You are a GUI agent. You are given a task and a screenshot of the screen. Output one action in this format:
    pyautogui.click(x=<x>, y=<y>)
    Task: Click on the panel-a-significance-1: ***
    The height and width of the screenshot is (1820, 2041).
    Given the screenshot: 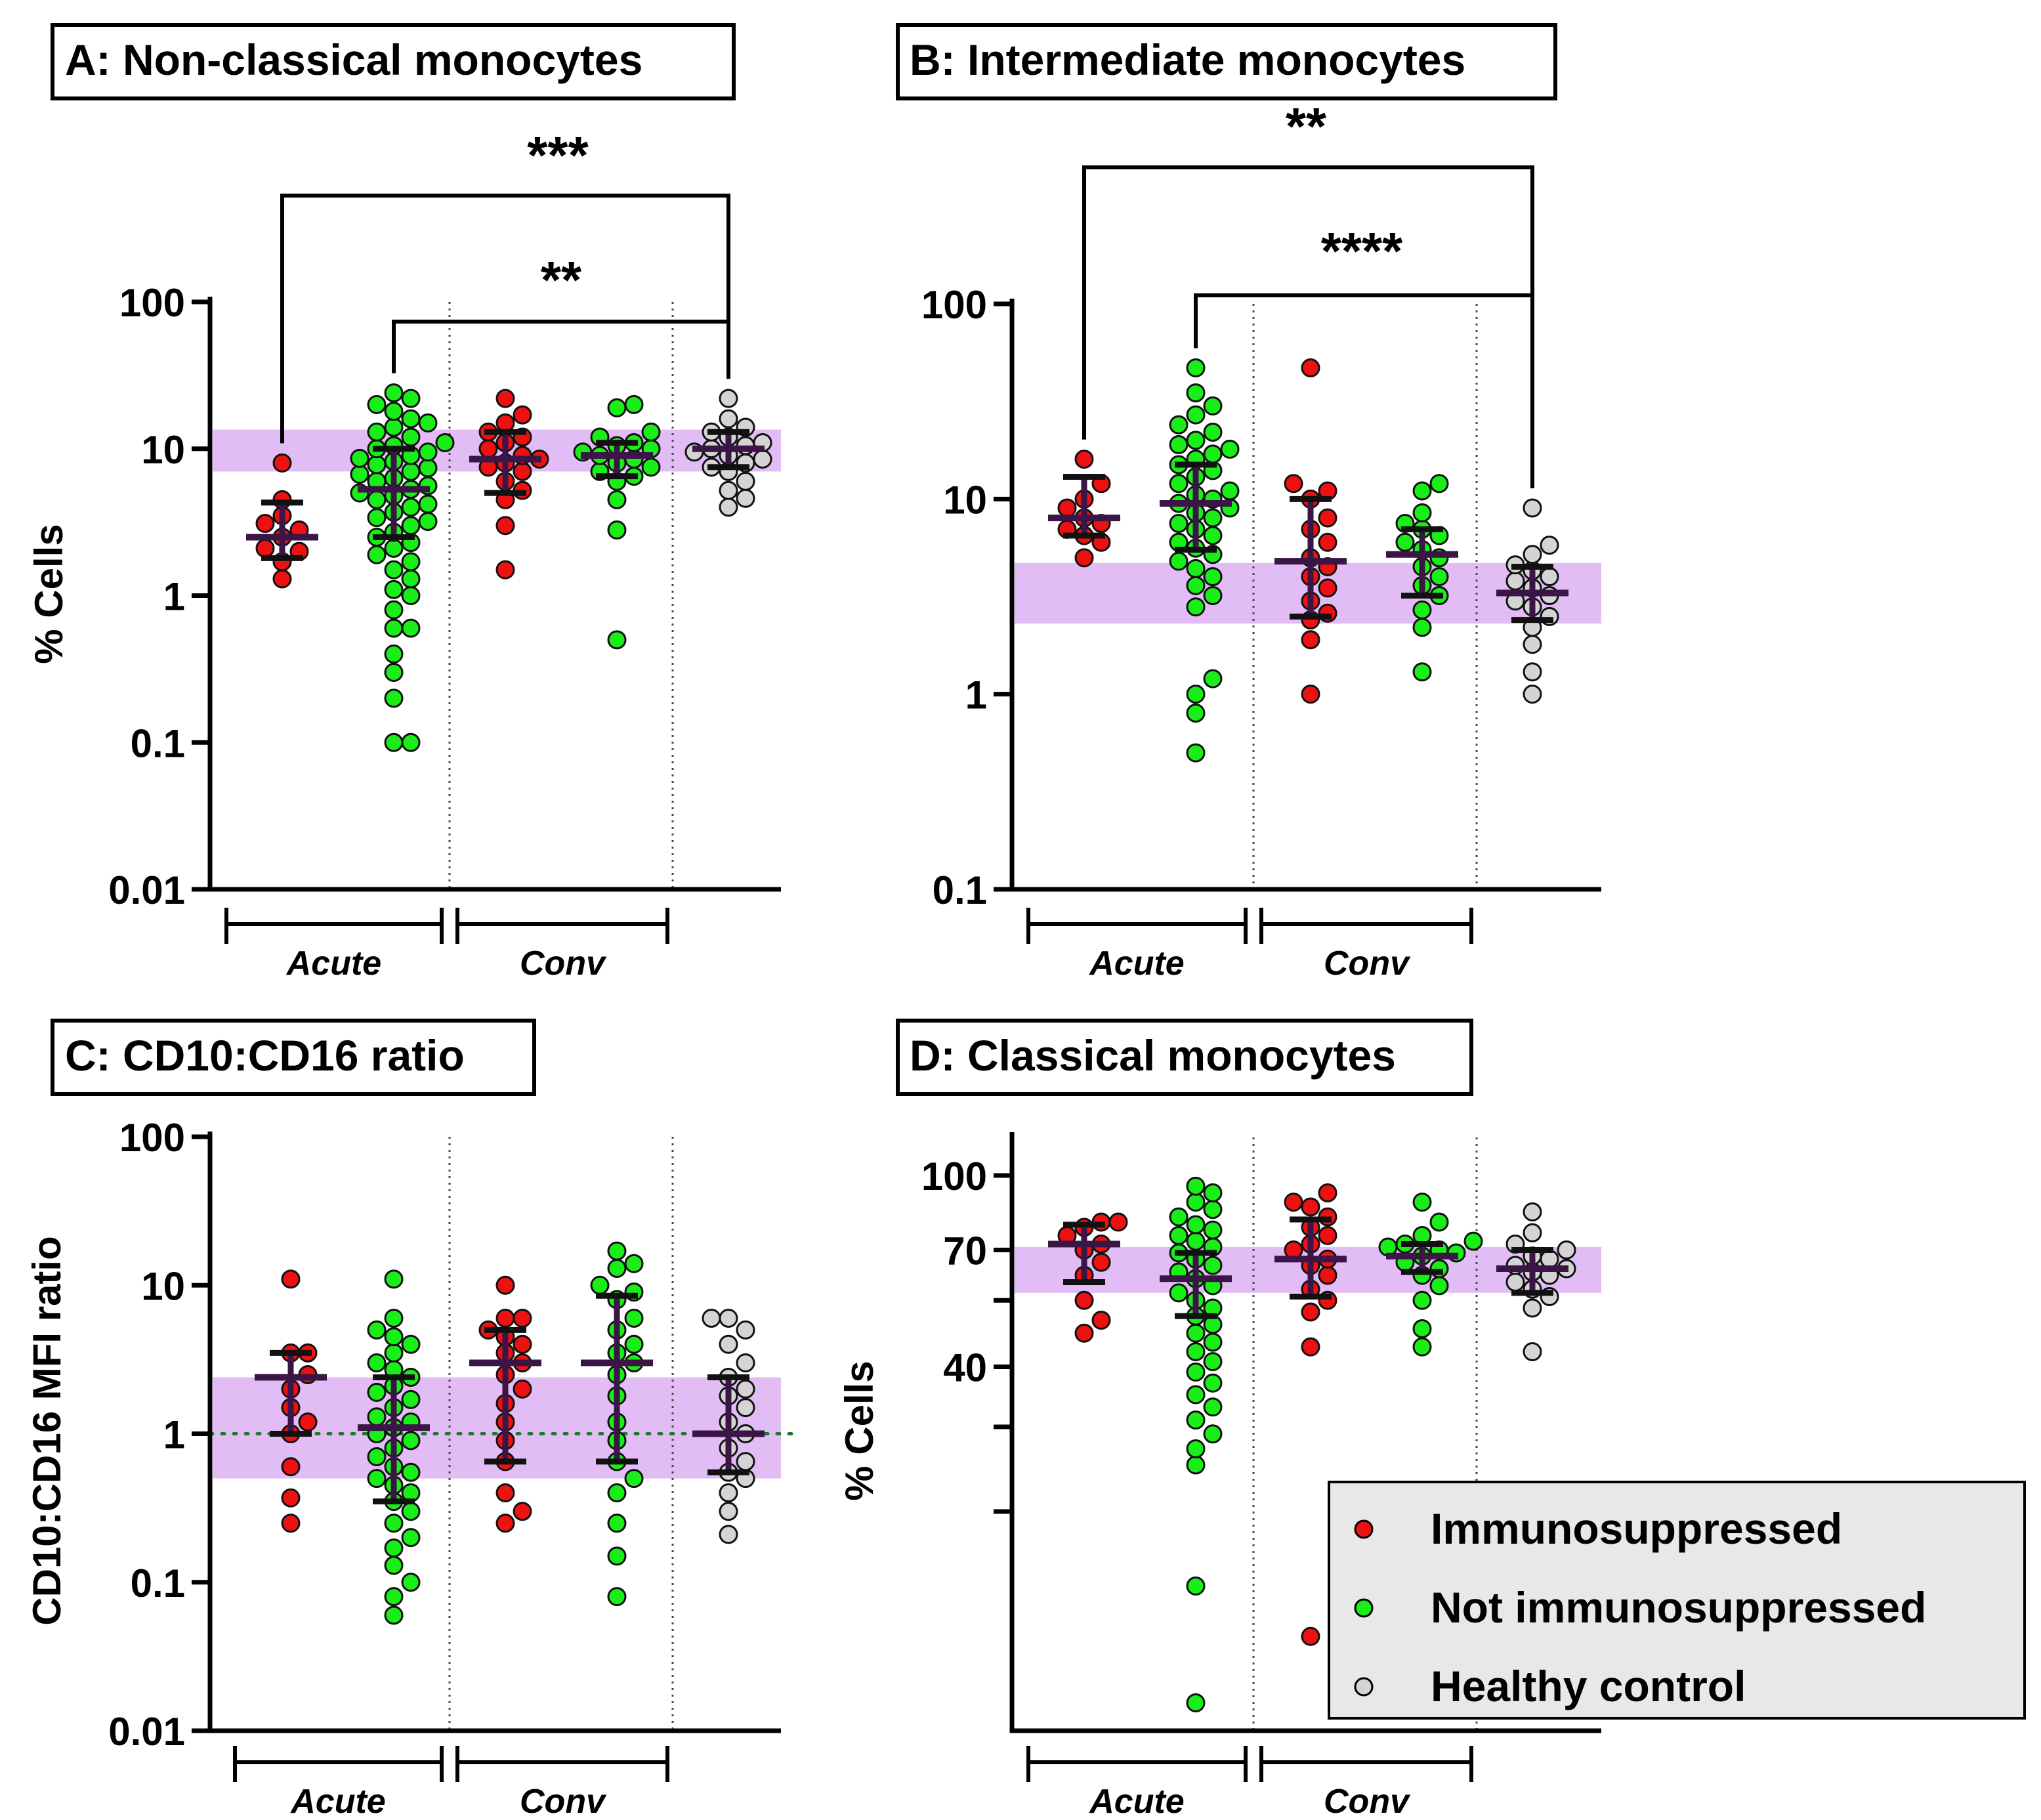 What is the action you would take?
    pyautogui.click(x=558, y=155)
    